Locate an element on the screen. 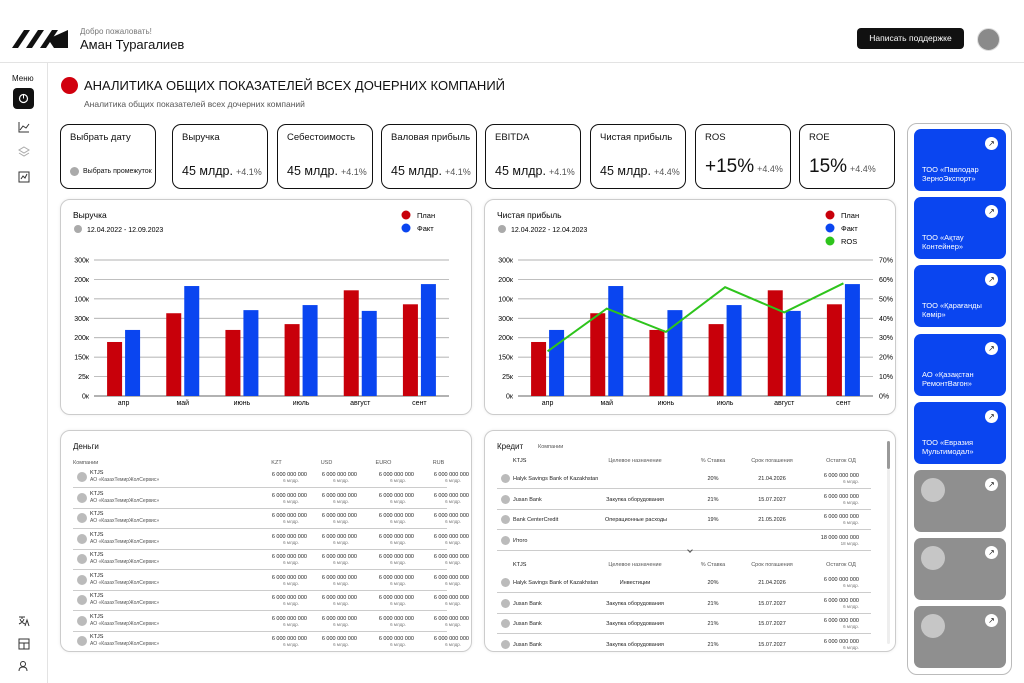  company-card: ↗ ТОО «Ақтау Контейнер» is located at coordinates (960, 228).